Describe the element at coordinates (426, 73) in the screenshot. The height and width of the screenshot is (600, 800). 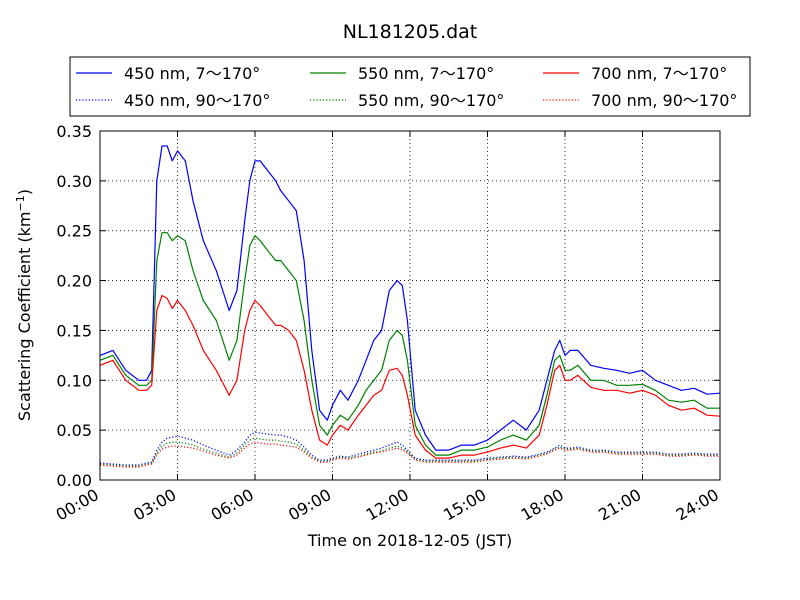
I see `legend-label-1: 550 nm, 7～170°` at that location.